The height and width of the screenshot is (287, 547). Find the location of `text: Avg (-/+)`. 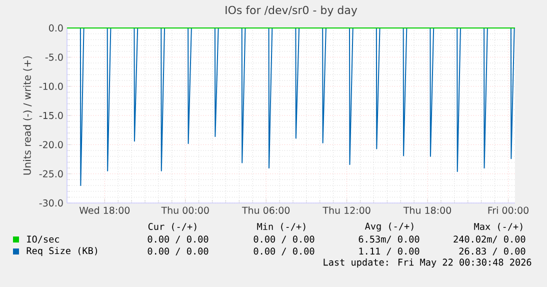

text: Avg (-/+) is located at coordinates (389, 227).